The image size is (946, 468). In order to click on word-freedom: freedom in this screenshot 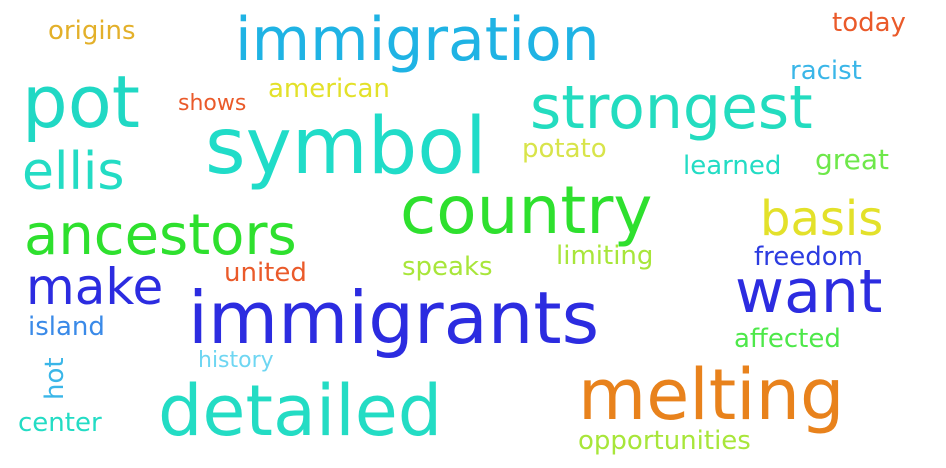, I will do `click(809, 257)`.